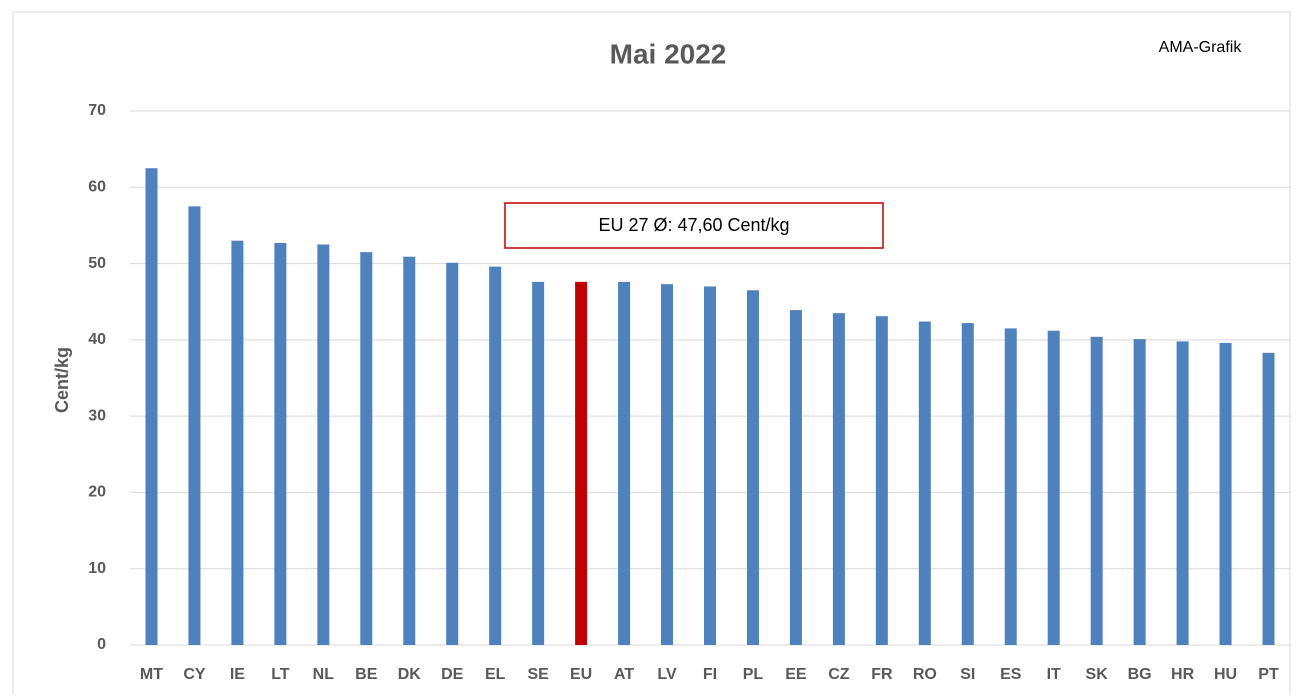  What do you see at coordinates (97, 339) in the screenshot?
I see `y-tick-label: 40` at bounding box center [97, 339].